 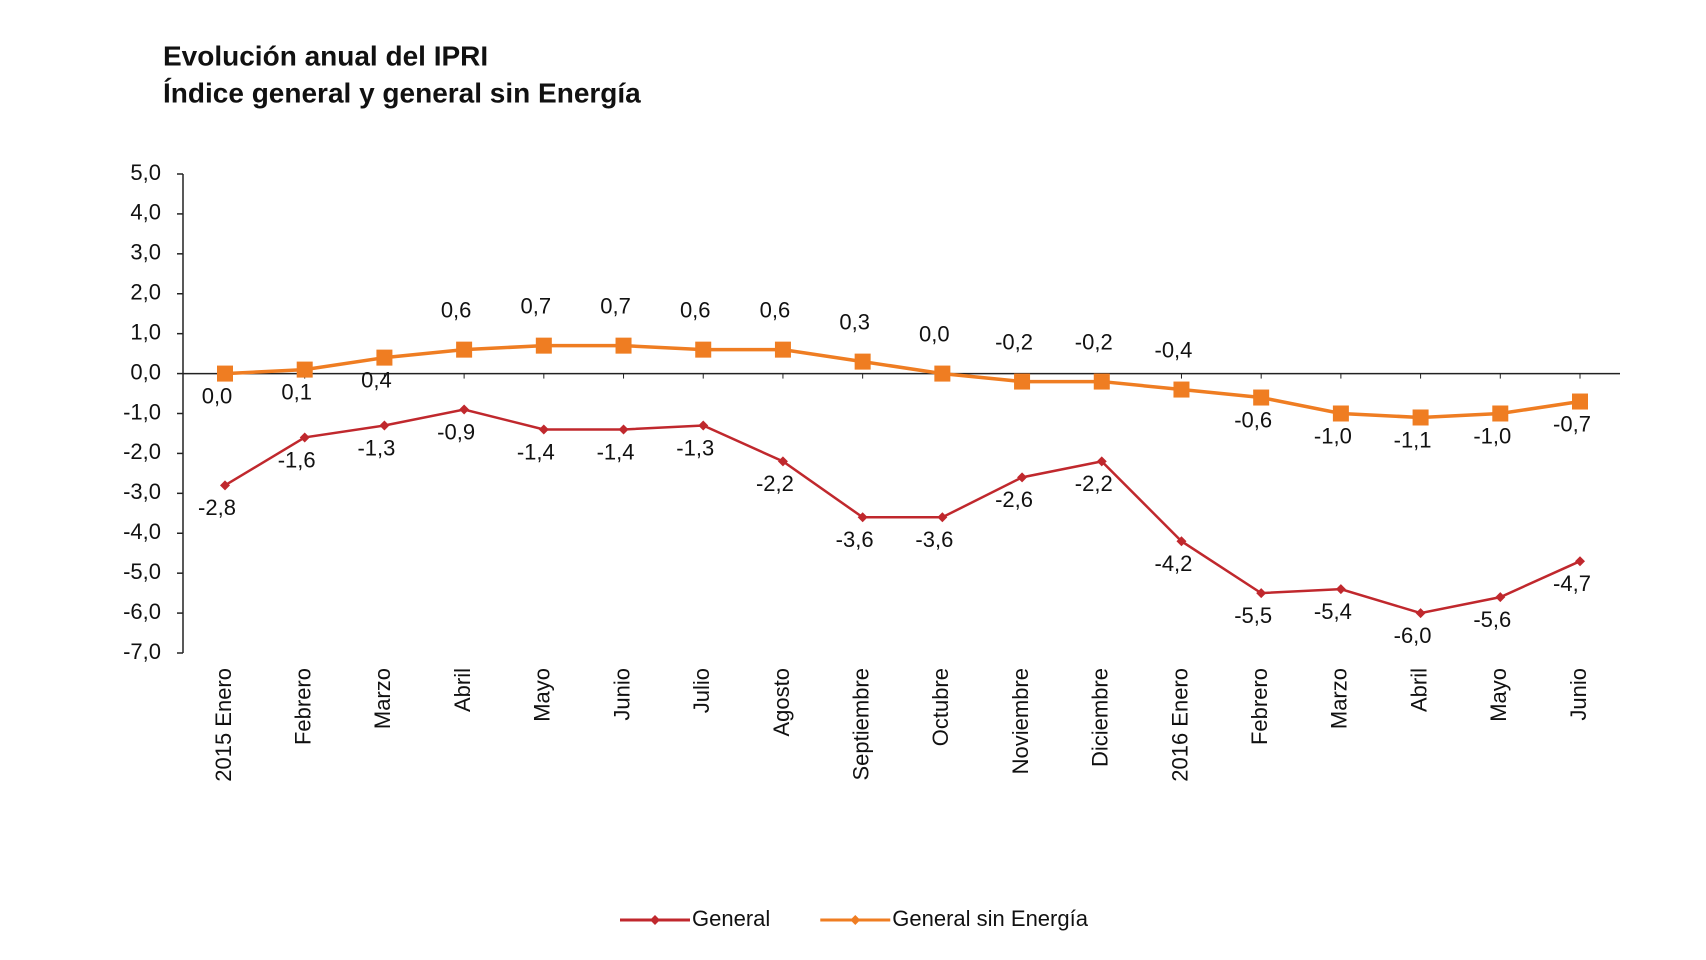 What do you see at coordinates (223, 725) in the screenshot?
I see `x-tick-label: 2015 Enero` at bounding box center [223, 725].